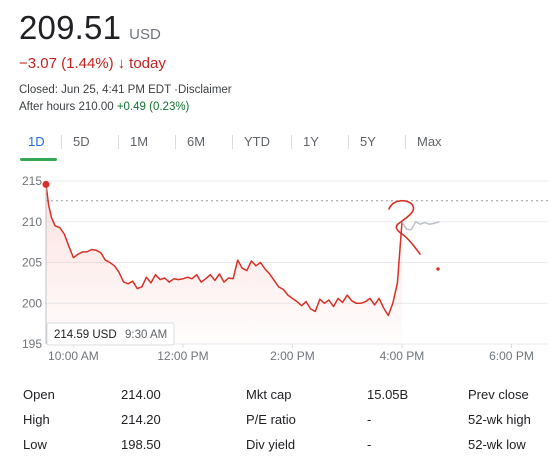 The image size is (549, 460). Describe the element at coordinates (66, 107) in the screenshot. I see `after-hours-price: After hours 210.00` at that location.